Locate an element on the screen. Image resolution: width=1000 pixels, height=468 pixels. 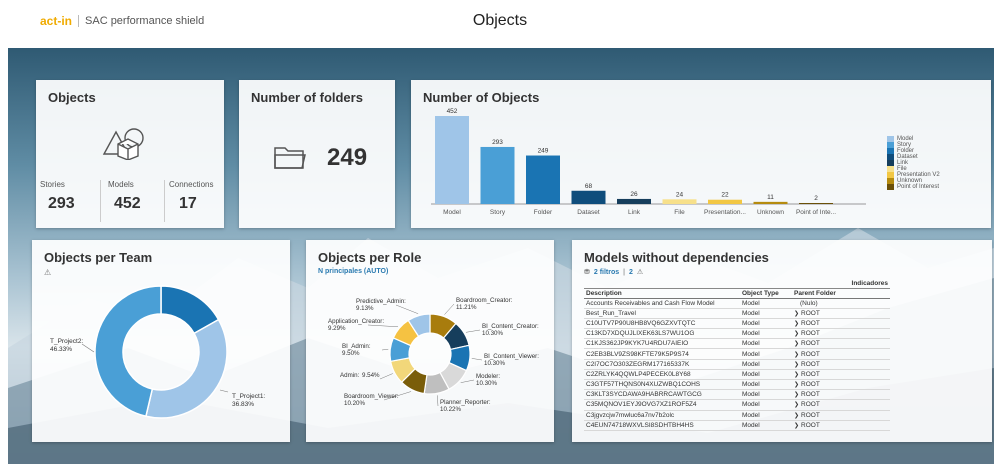
table-row: C2I7OC7O303ZEGRM177165337K Model ❯ ROOT is located at coordinates (737, 364).